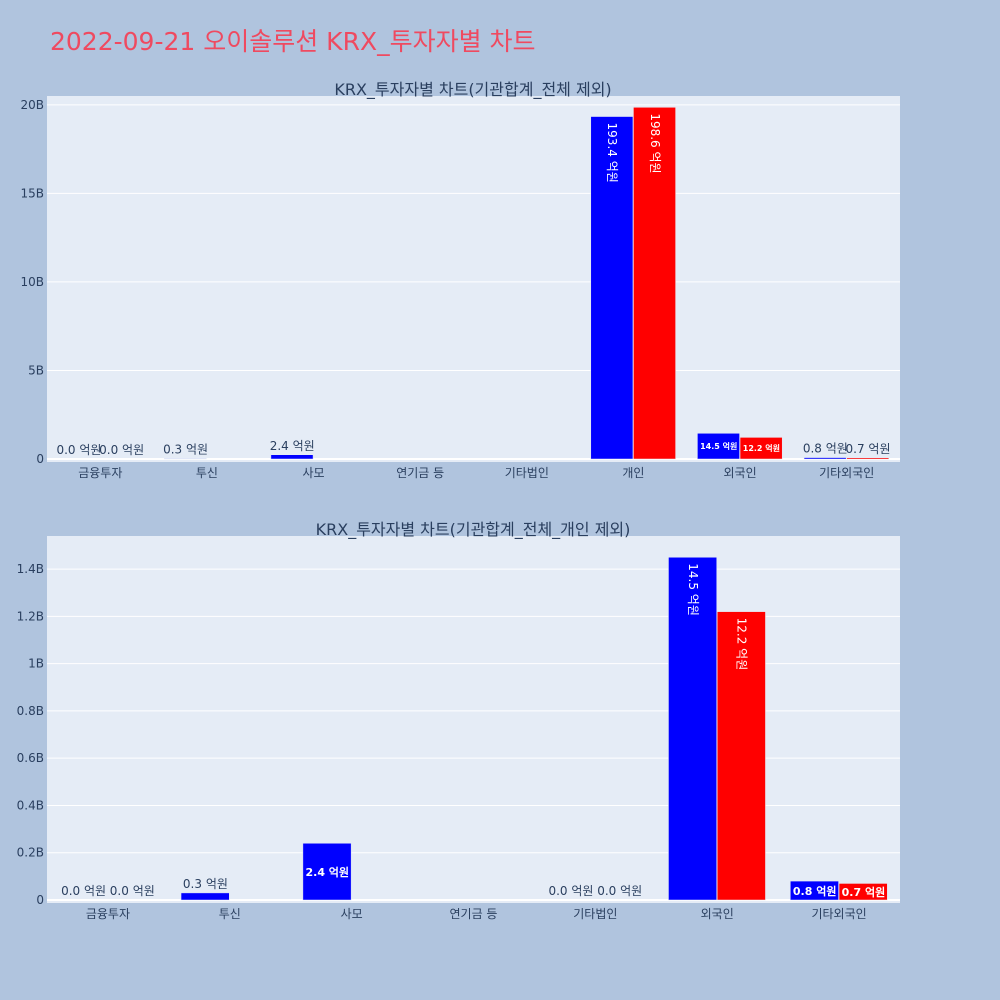 The height and width of the screenshot is (1000, 1000). Describe the element at coordinates (473, 530) in the screenshot. I see `chart-title: KRX_투자자별 차트(기관합계_전체_개인 제외)` at that location.